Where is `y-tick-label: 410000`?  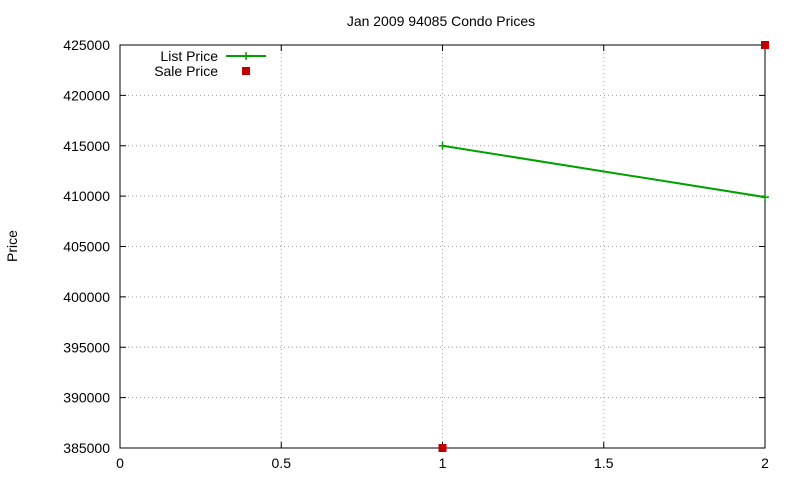
y-tick-label: 410000 is located at coordinates (86, 196).